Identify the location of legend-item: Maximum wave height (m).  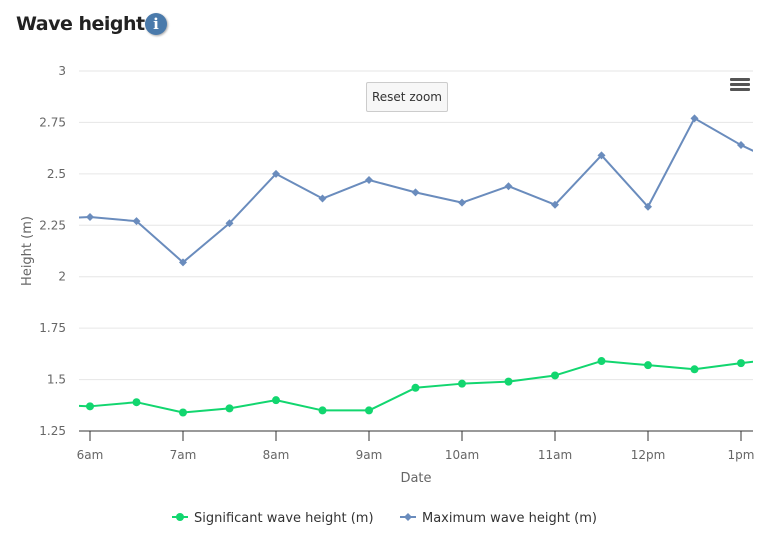
(498, 518).